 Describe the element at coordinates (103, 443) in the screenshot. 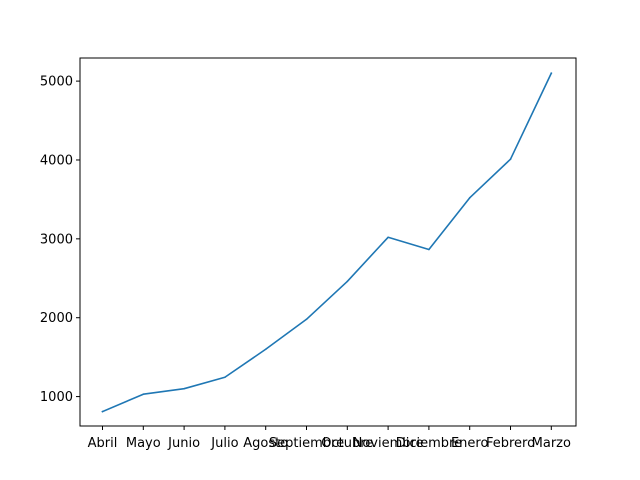

I see `x-tick-label: Abril` at that location.